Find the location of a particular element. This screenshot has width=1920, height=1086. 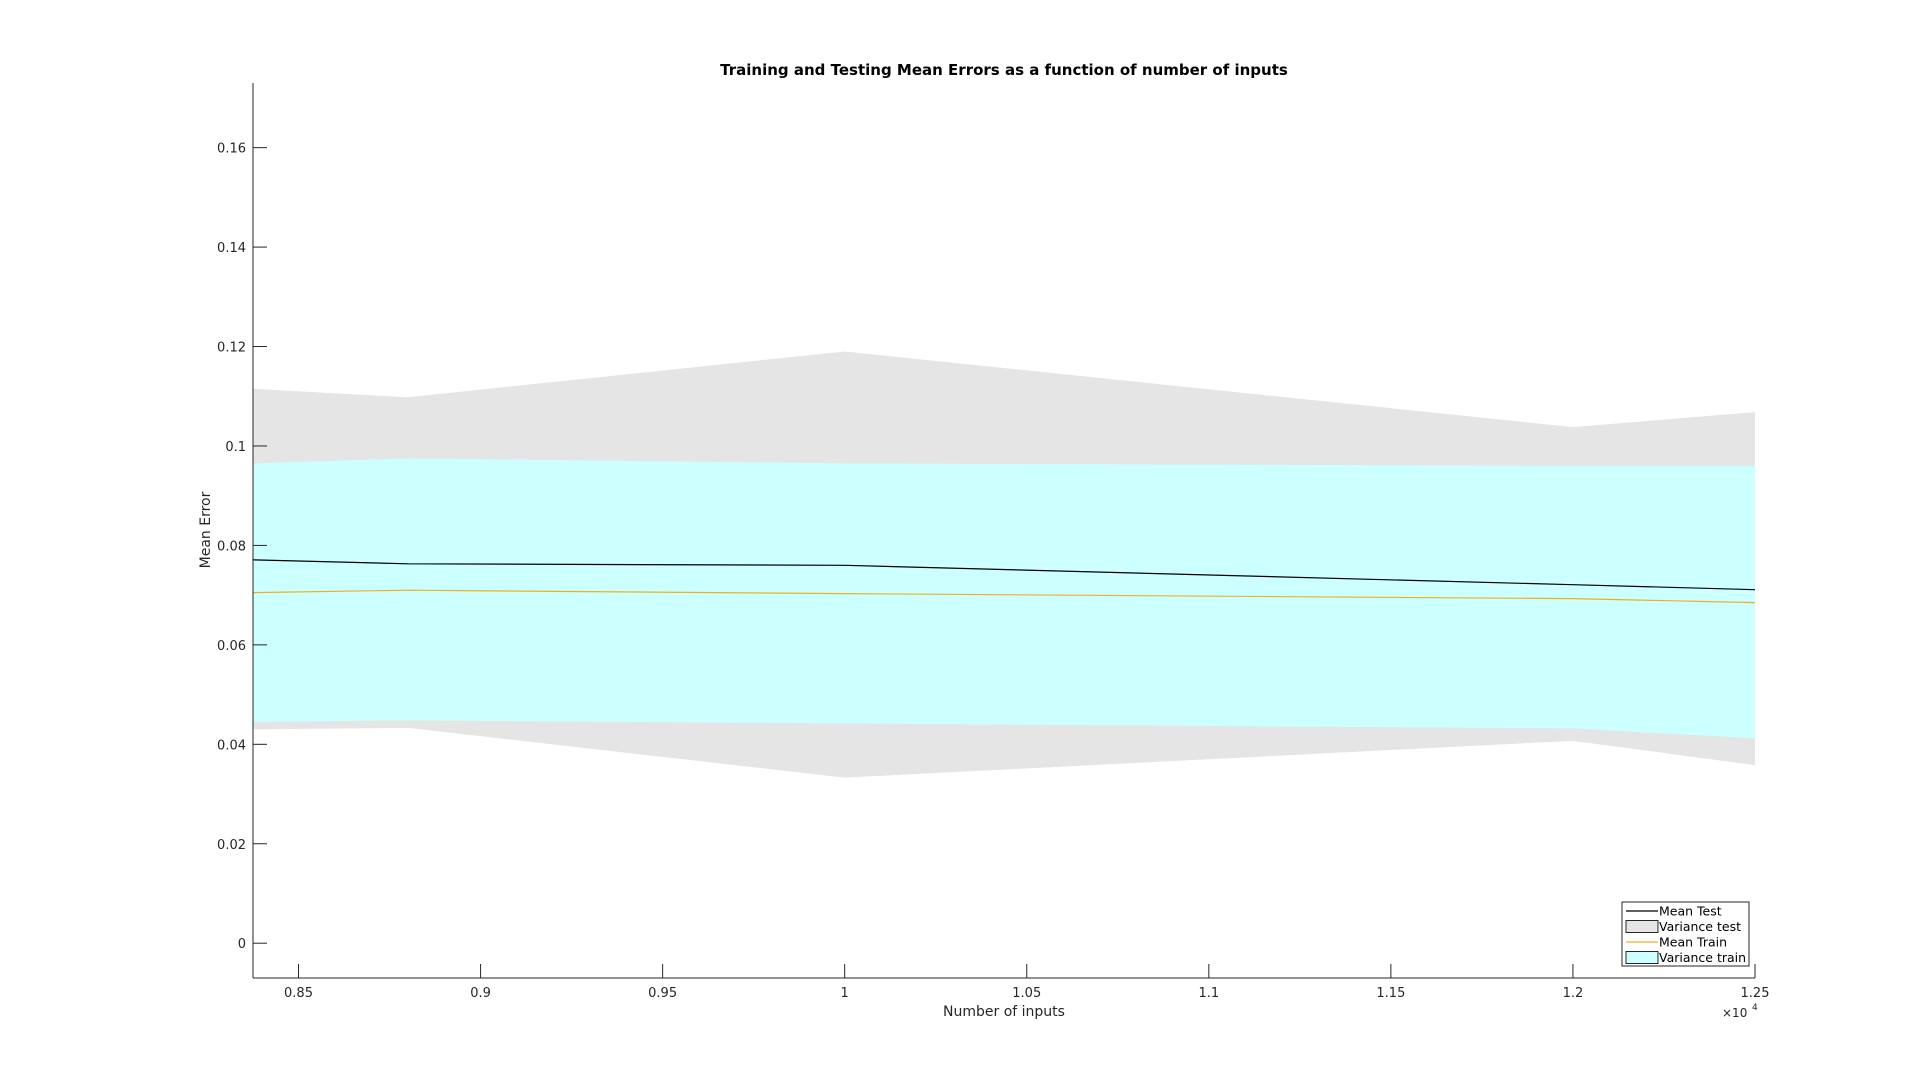

line-mean-train is located at coordinates (1004, 596).